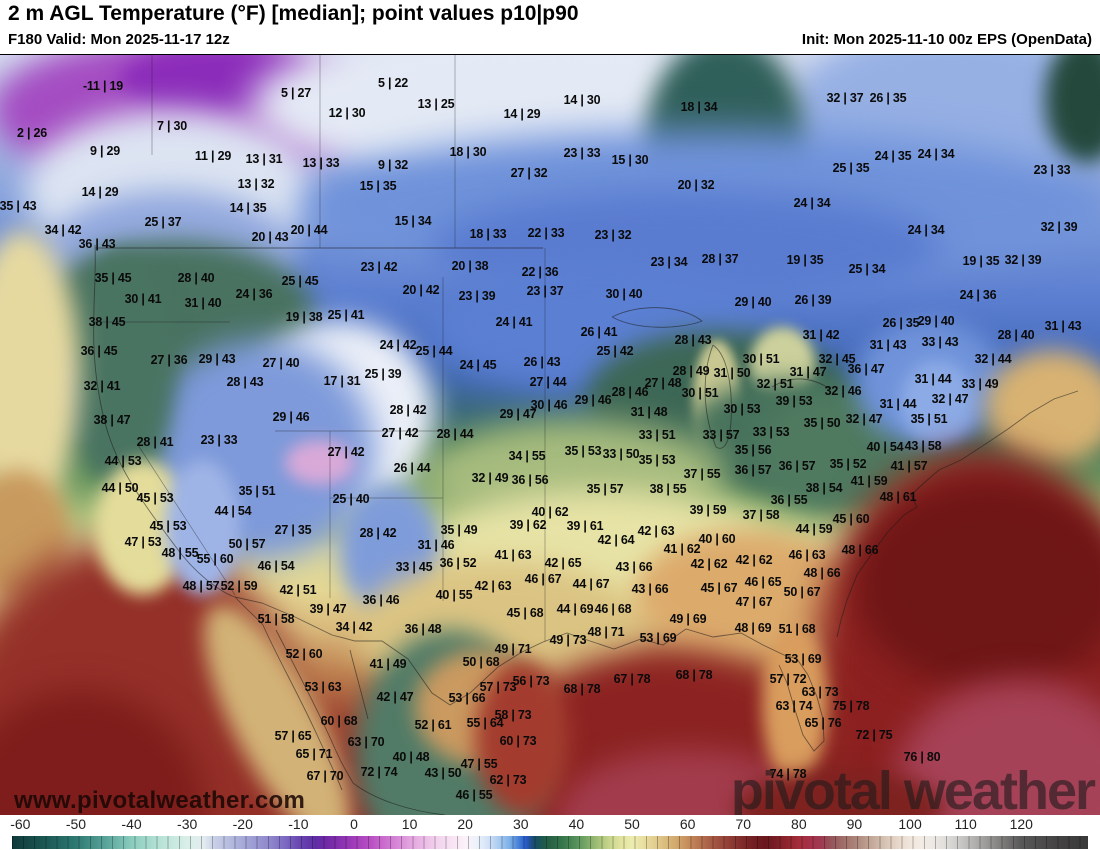  What do you see at coordinates (593, 400) in the screenshot?
I see `point-value: 29 | 46` at bounding box center [593, 400].